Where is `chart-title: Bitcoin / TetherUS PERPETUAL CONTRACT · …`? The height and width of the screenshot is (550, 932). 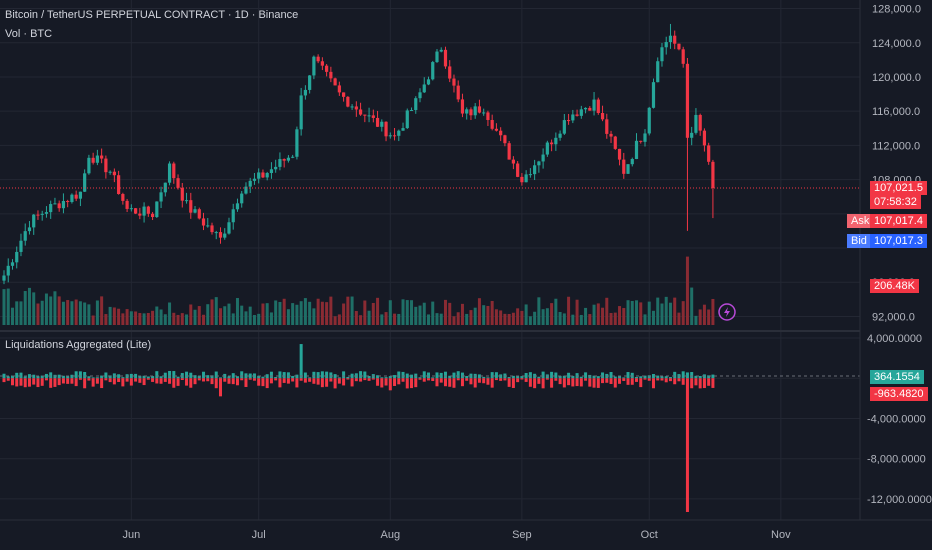 chart-title: Bitcoin / TetherUS PERPETUAL CONTRACT · … is located at coordinates (152, 15).